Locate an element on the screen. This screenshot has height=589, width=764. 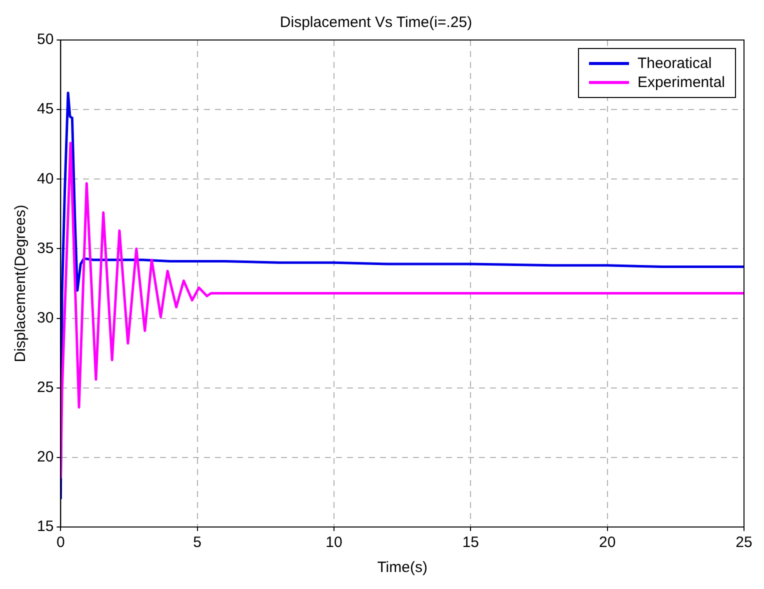
x-axis-title: Time(s) is located at coordinates (402, 567).